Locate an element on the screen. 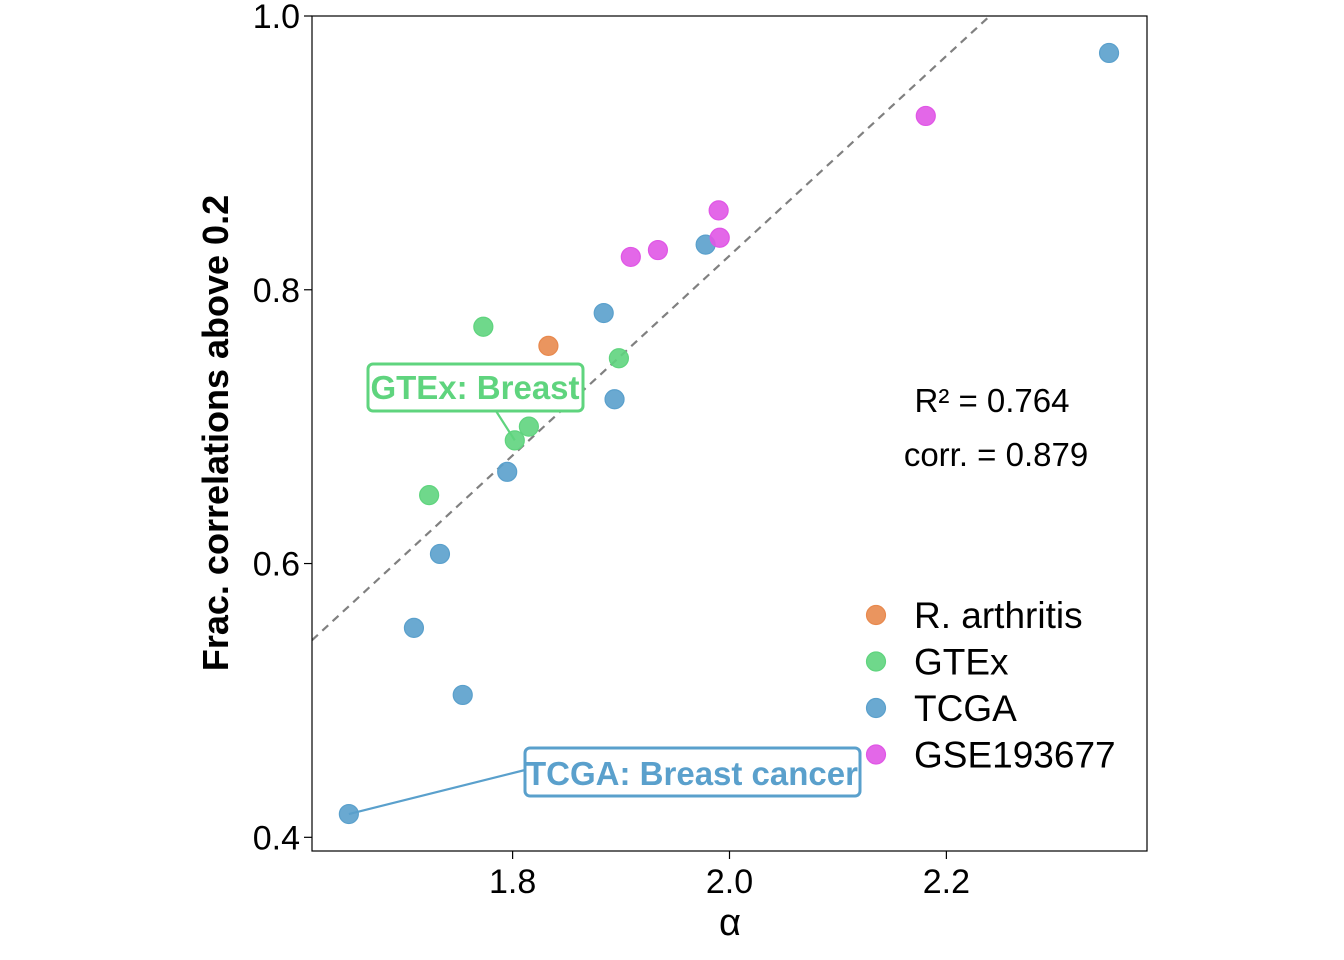 The image size is (1344, 960). y-tick-label: 0.8 is located at coordinates (276, 291).